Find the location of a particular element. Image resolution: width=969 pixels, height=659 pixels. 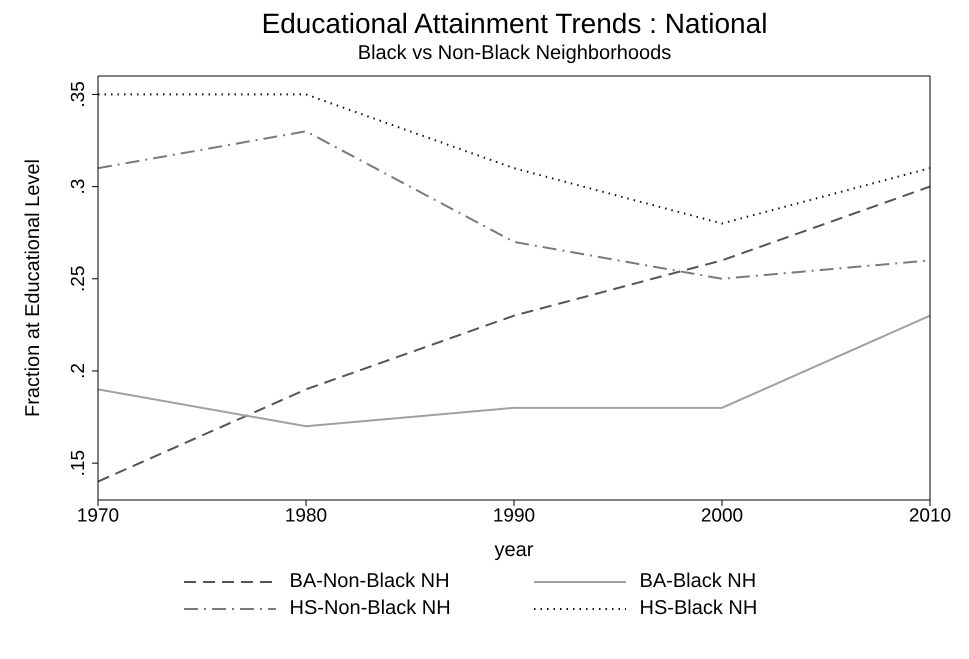

x-tick-label: 1970 is located at coordinates (98, 515).